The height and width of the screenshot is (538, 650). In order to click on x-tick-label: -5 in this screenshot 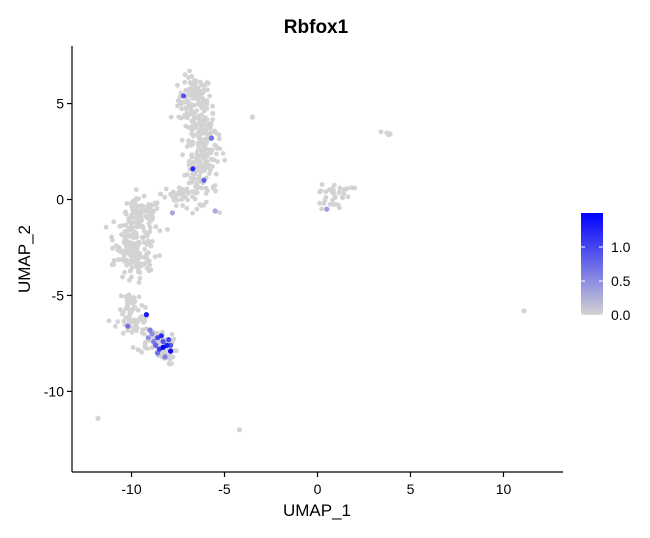, I will do `click(224, 489)`.